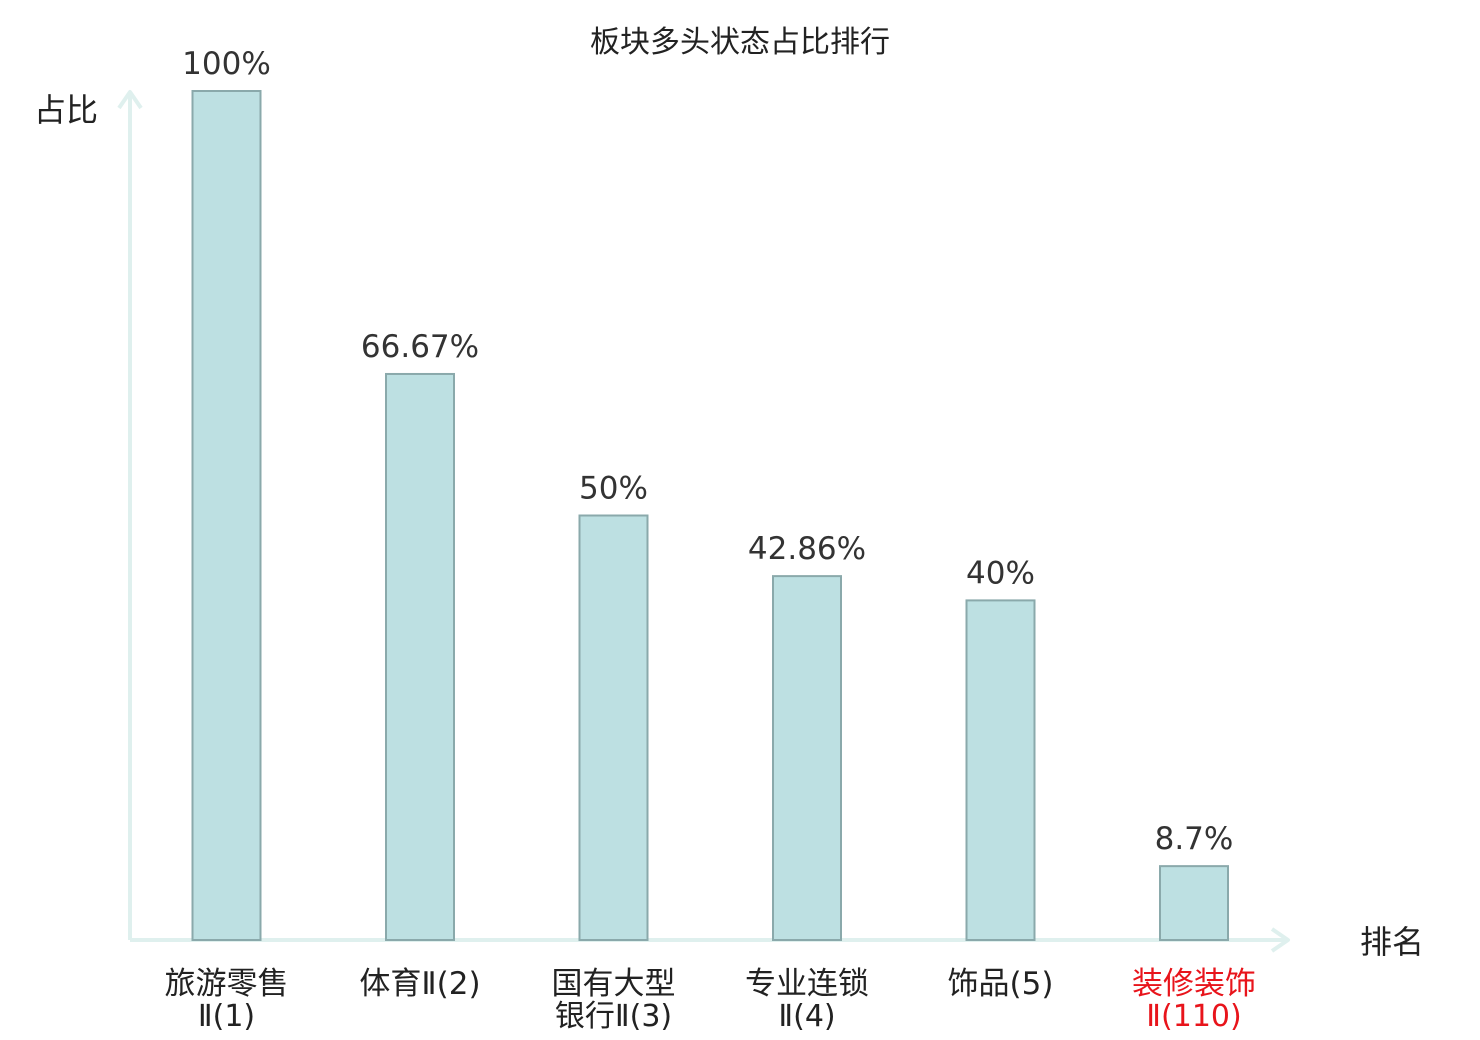 Image resolution: width=1480 pixels, height=1040 pixels. Describe the element at coordinates (614, 984) in the screenshot. I see `category-label-3: 国有大型` at that location.